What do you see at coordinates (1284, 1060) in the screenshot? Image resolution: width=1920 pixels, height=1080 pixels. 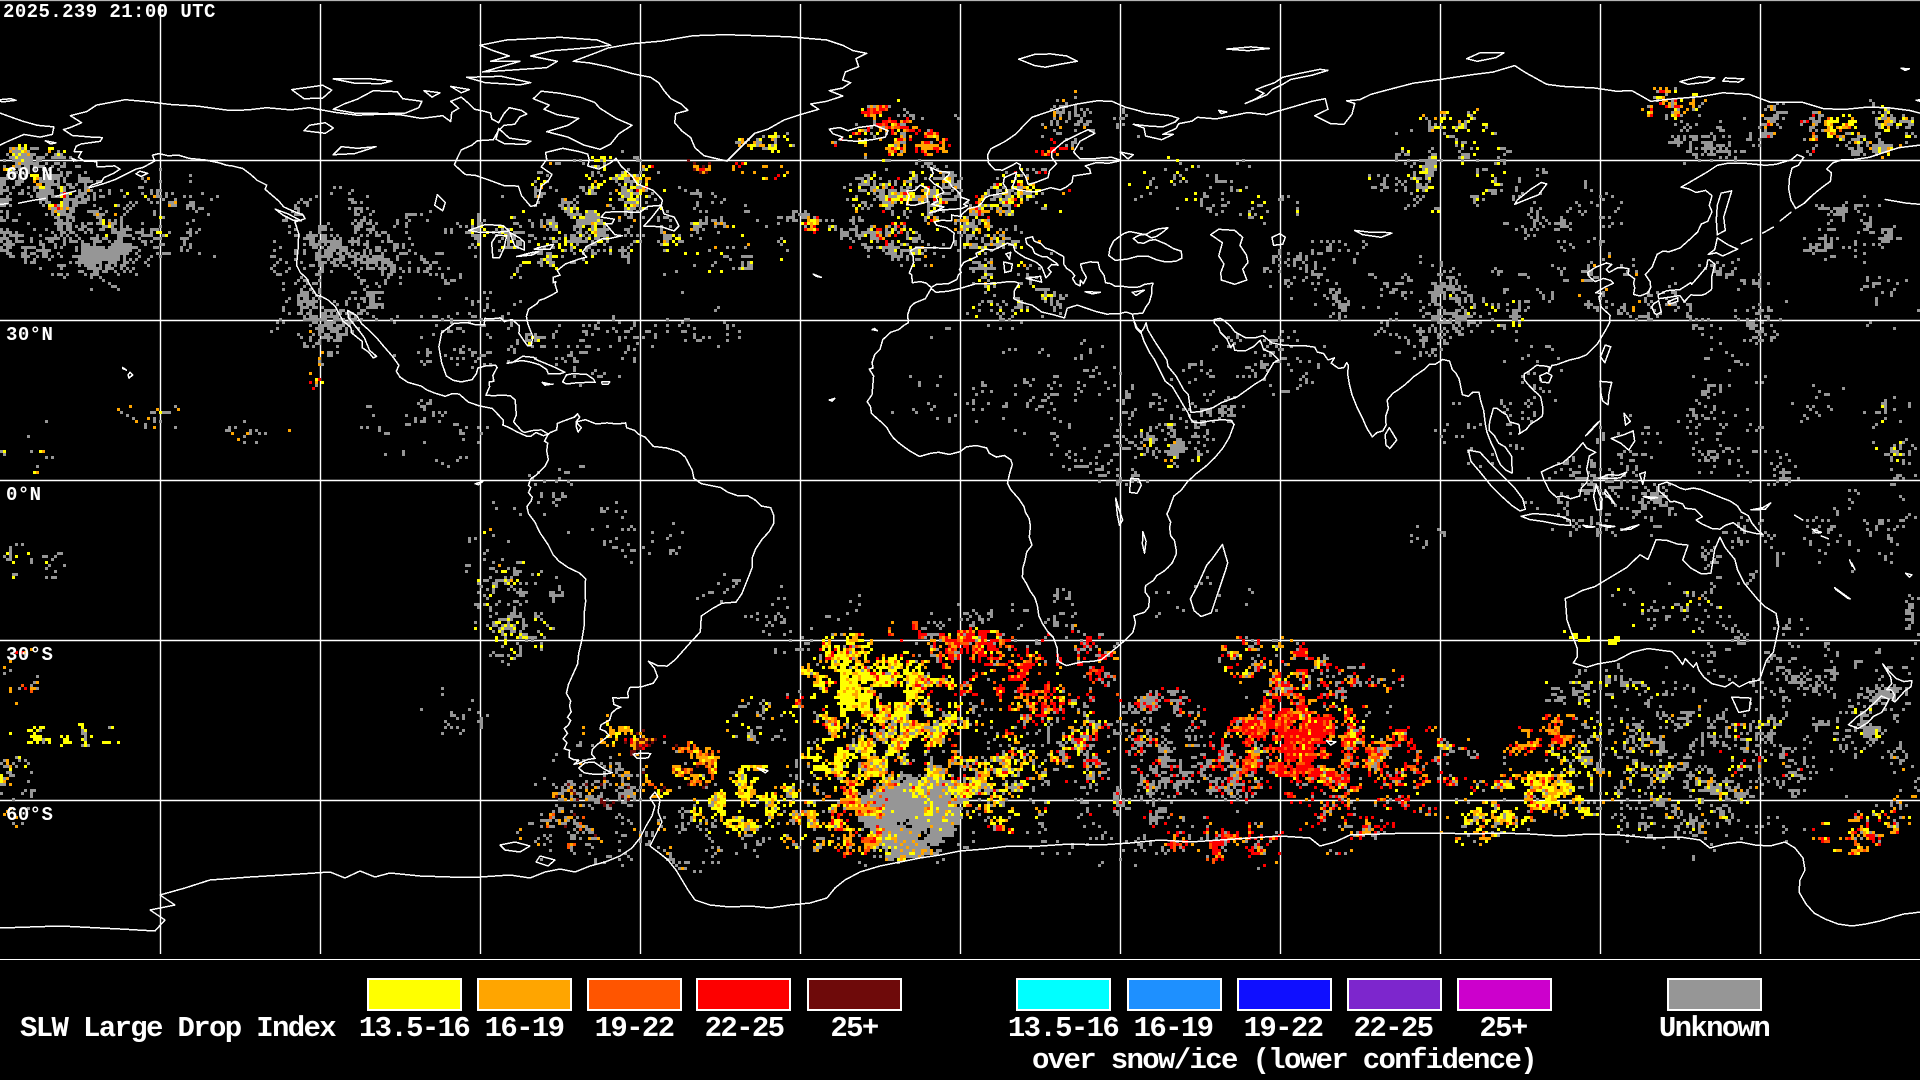 I see `svg-text:over snow/ice (lower confidenc: over snow/ice (lower confidence)` at bounding box center [1284, 1060].